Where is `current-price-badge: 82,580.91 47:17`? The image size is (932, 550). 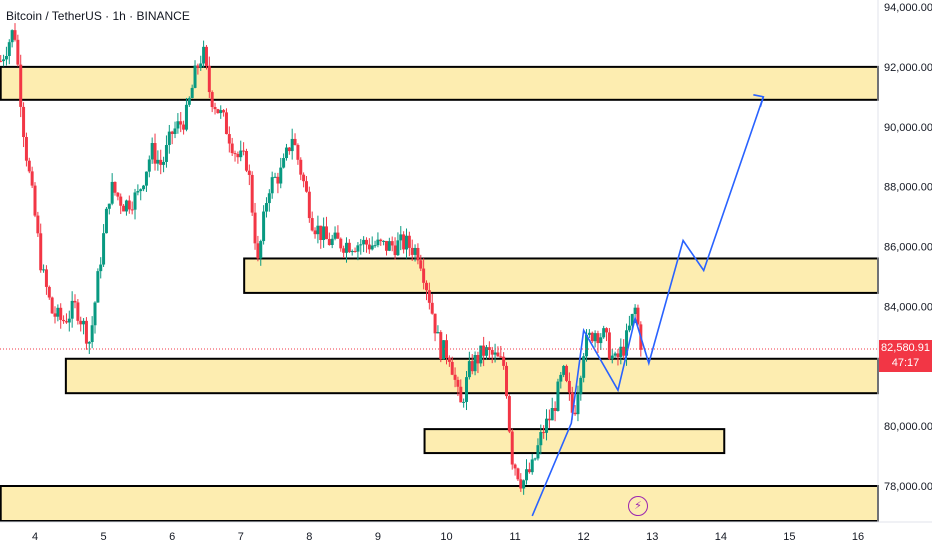 current-price-badge: 82,580.91 47:17 is located at coordinates (905, 356).